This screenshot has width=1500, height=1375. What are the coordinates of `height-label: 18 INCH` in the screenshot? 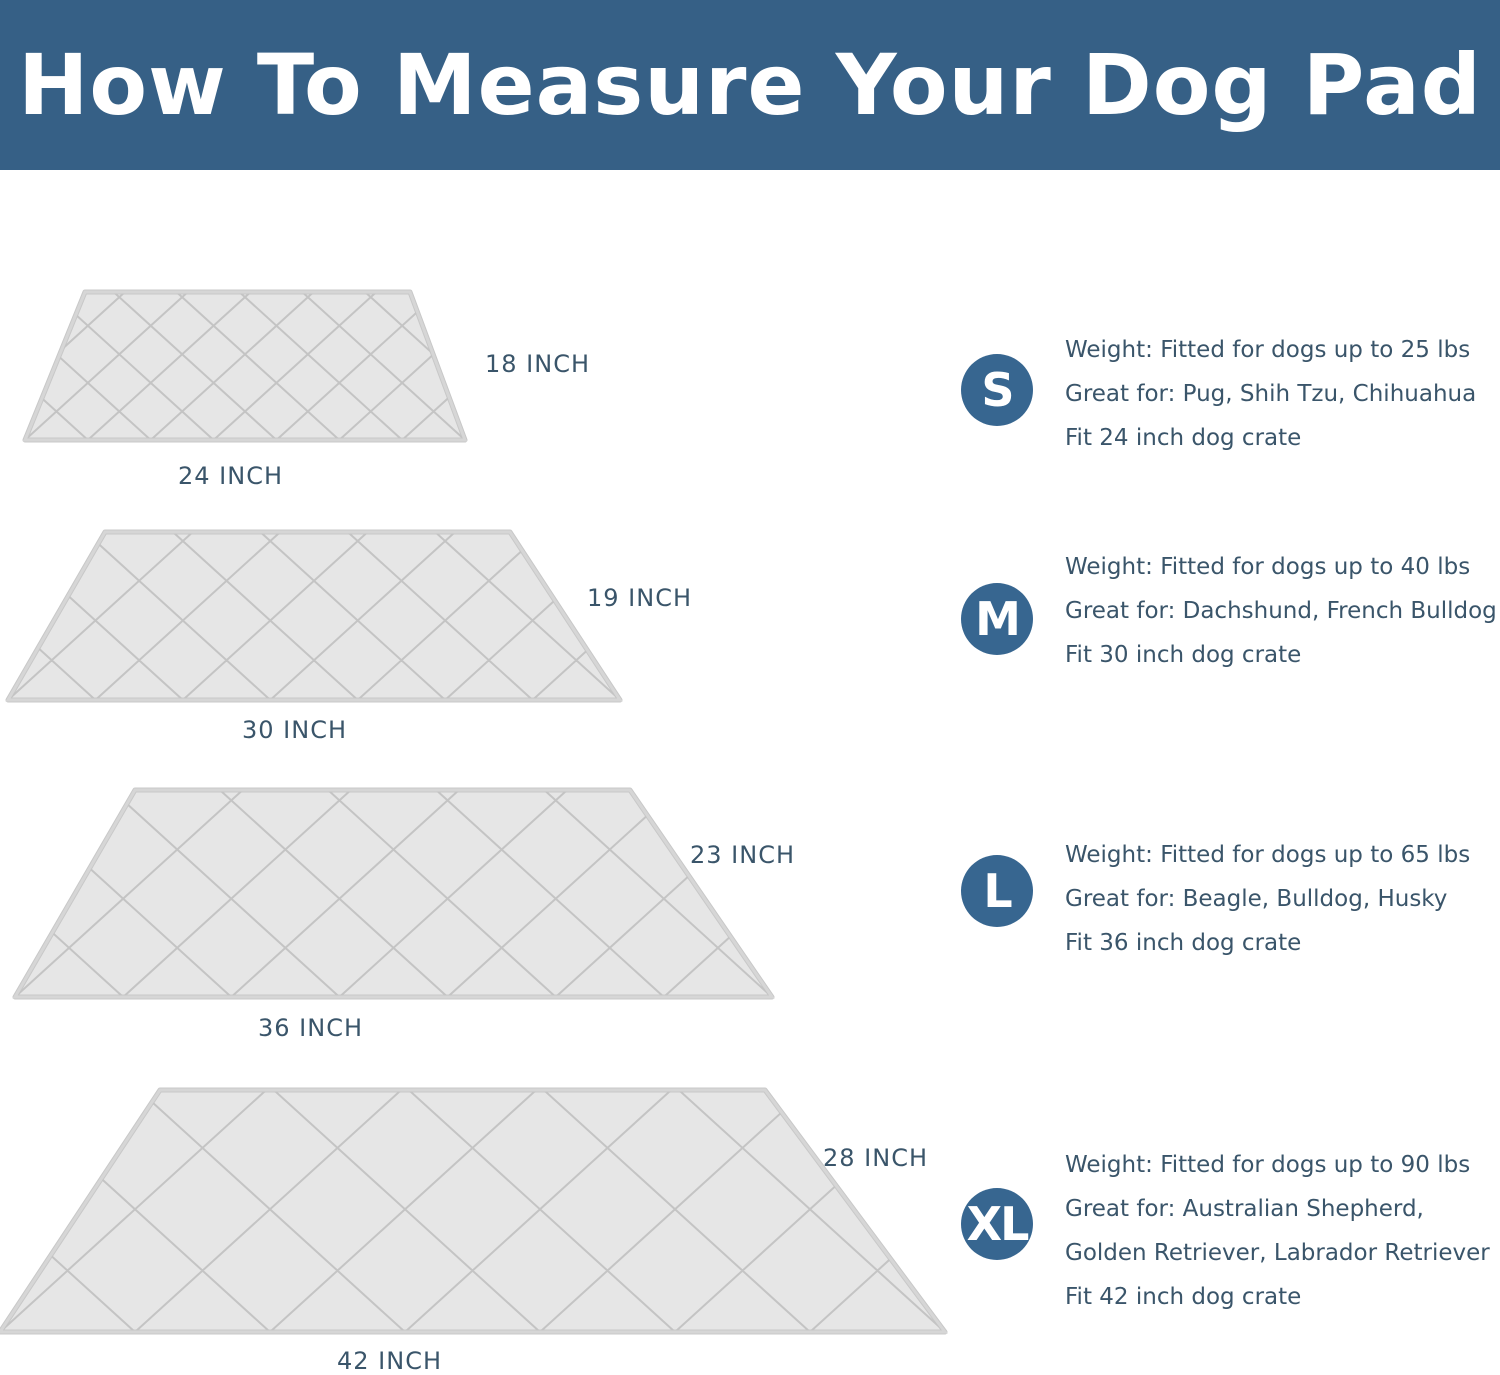 It's located at (538, 364).